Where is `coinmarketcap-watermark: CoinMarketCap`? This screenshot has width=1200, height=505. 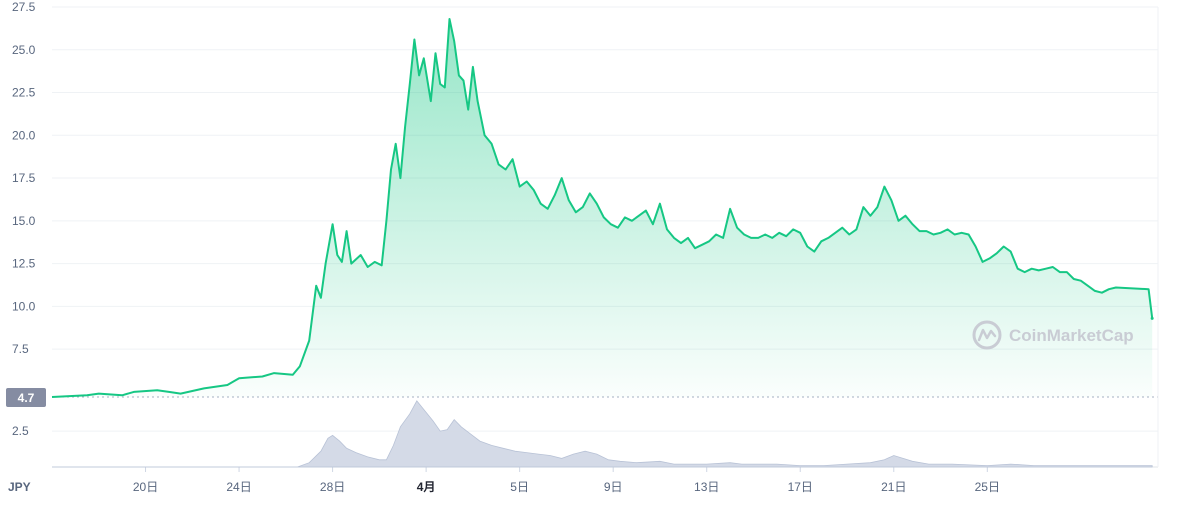 coinmarketcap-watermark: CoinMarketCap is located at coordinates (1053, 335).